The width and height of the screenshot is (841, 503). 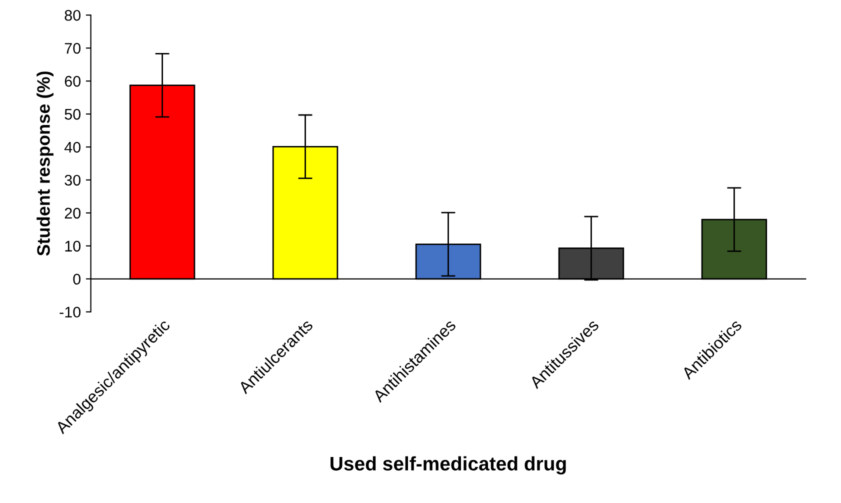 I want to click on y-tick-label: -10, so click(x=70, y=312).